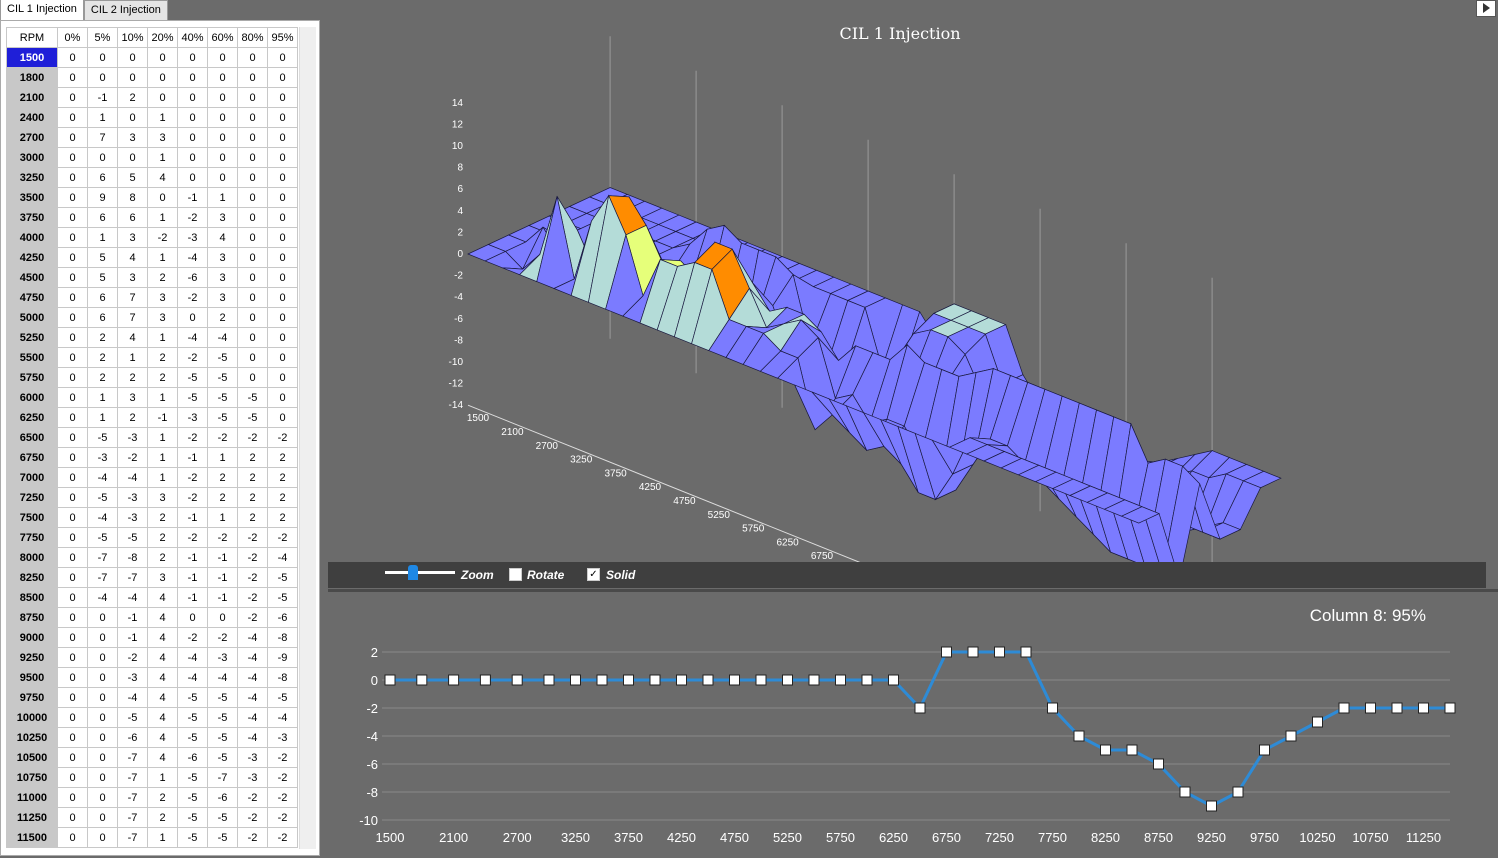 The height and width of the screenshot is (858, 1498). I want to click on rpm-row-header: 4500, so click(32, 277).